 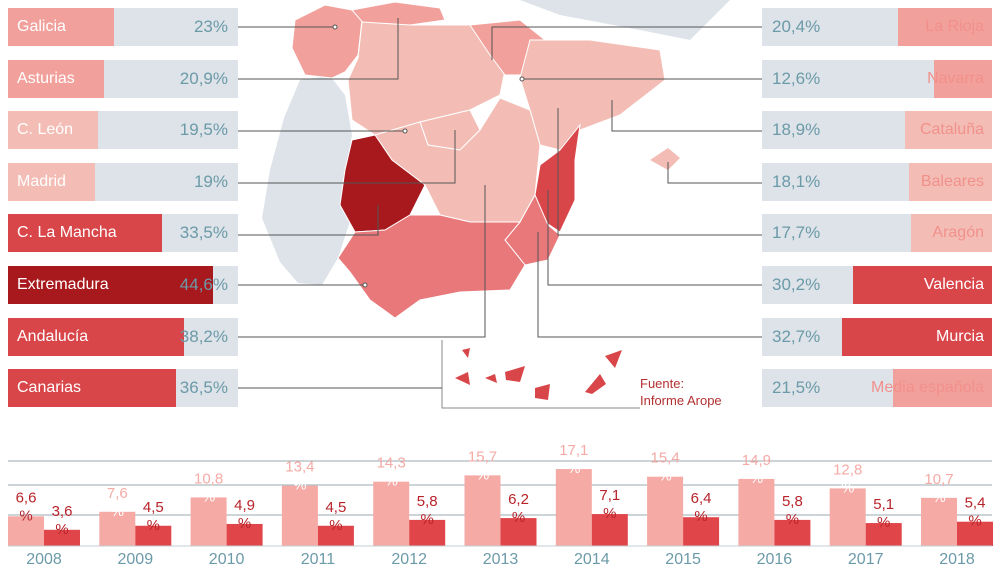 I want to click on region-galicia, so click(x=327, y=41).